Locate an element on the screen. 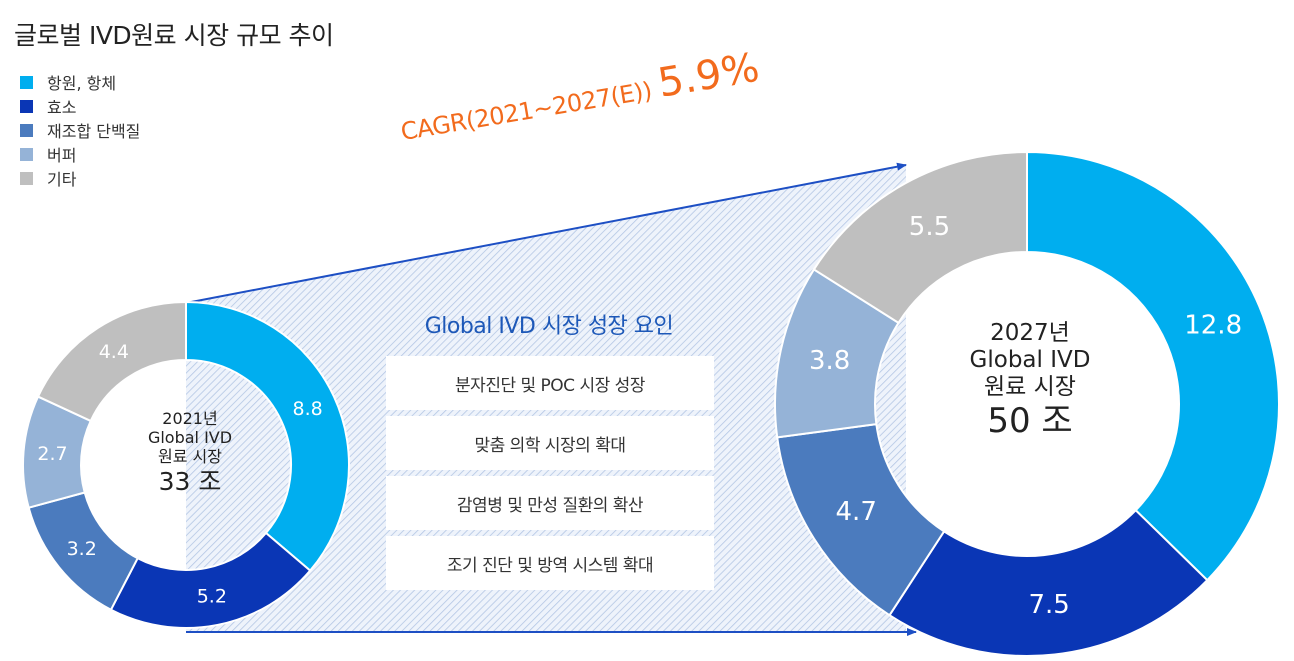  legend-label: 버퍼 is located at coordinates (62, 155).